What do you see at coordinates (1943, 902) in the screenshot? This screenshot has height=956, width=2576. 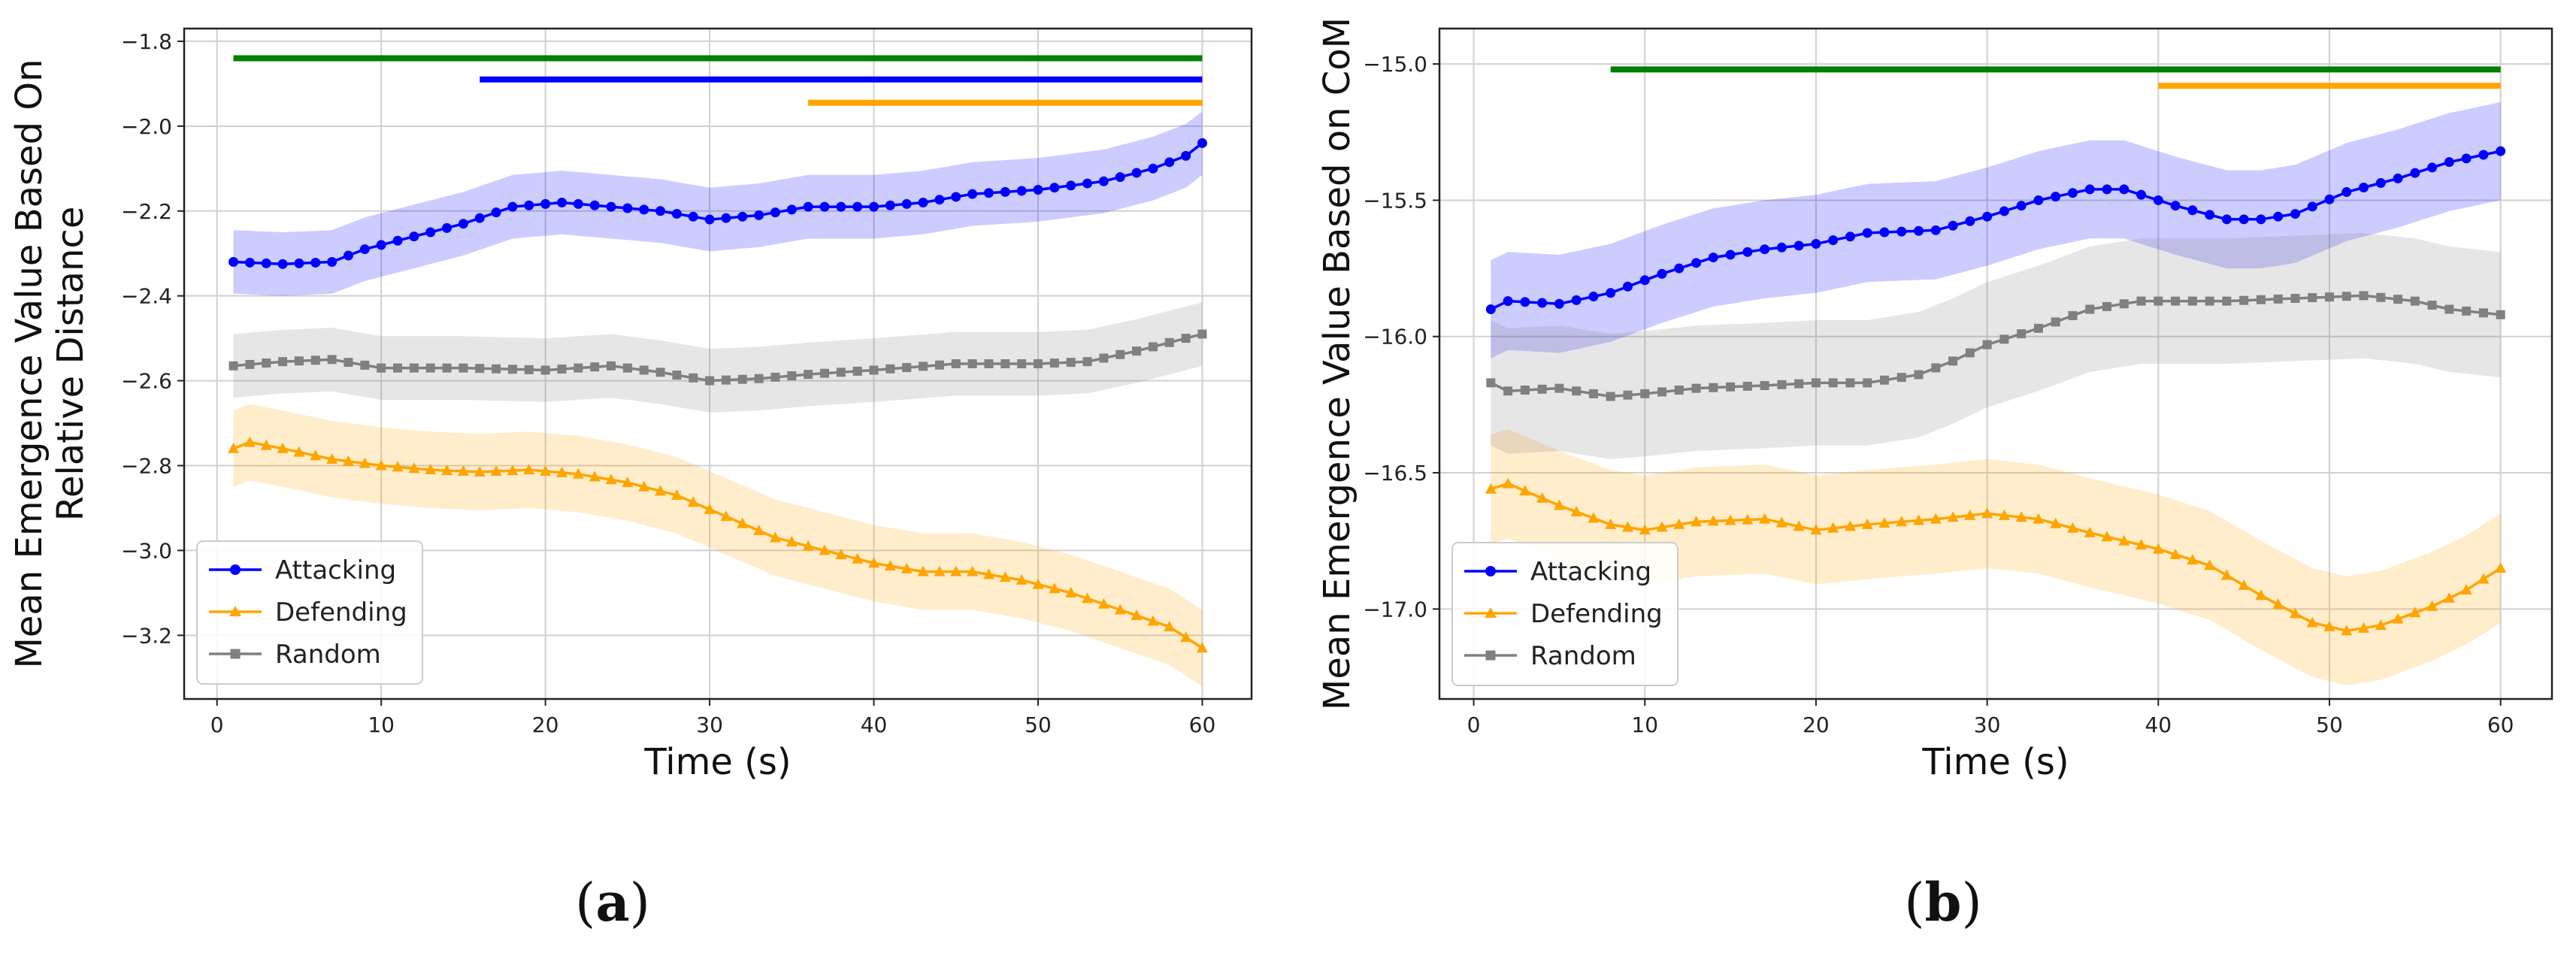 I see `panel-caption: (b)` at bounding box center [1943, 902].